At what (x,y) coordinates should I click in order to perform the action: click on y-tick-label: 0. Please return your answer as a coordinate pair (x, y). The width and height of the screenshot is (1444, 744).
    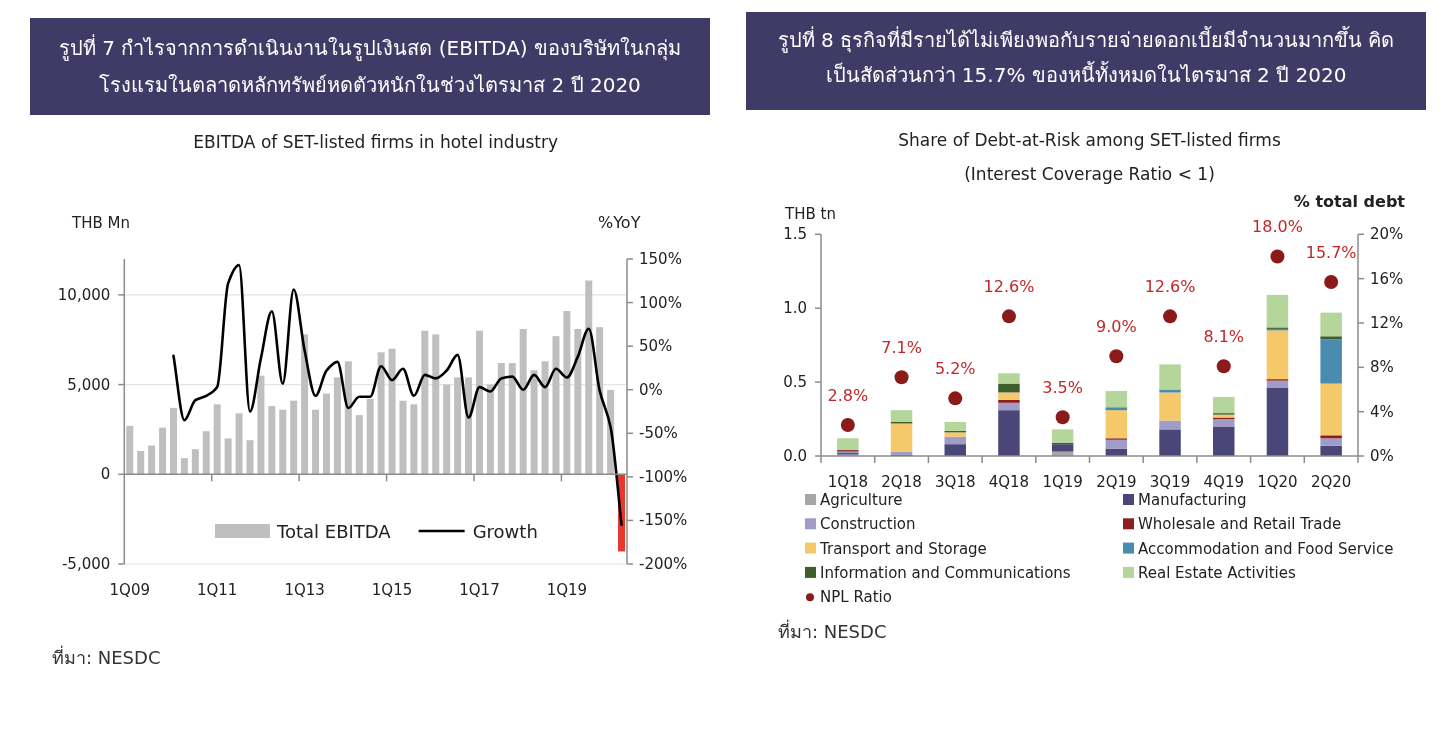
    Looking at the image, I should click on (105, 474).